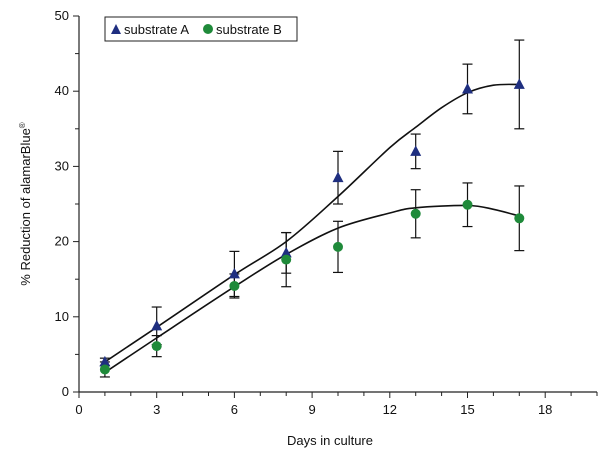  I want to click on legend-label-substrate-b: substrate B, so click(249, 29).